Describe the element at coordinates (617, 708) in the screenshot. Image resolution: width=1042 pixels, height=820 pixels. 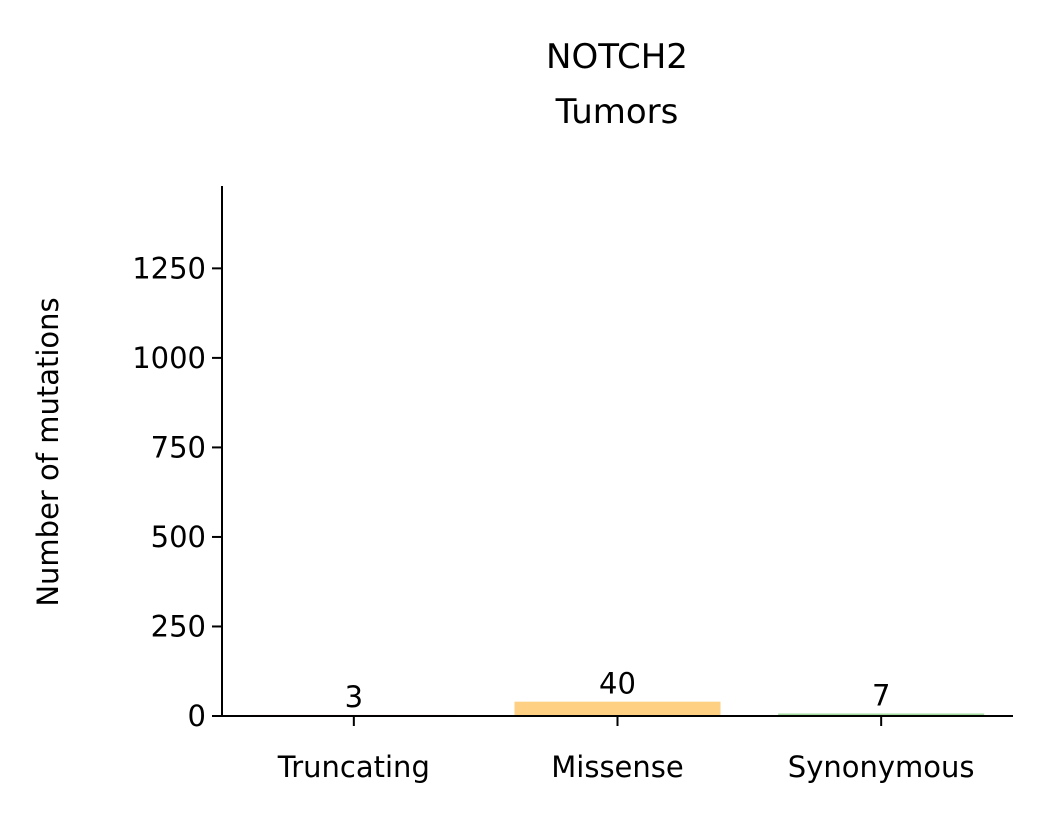
I see `bar-missense` at that location.